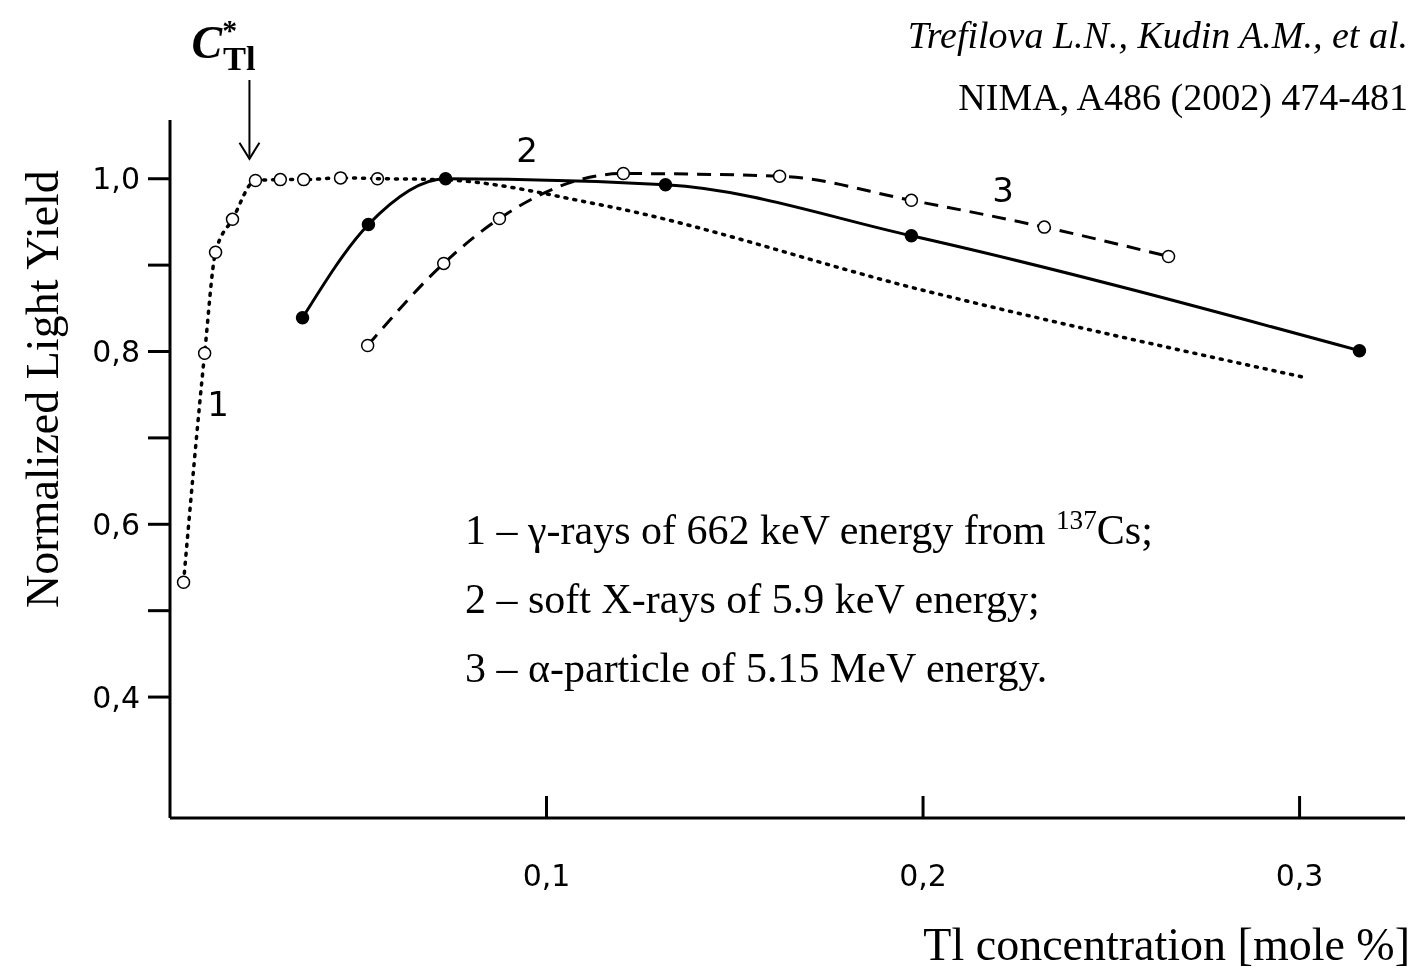 The image size is (1414, 970). I want to click on text: NIMA, A486 (2002) 474-481, so click(1183, 97).